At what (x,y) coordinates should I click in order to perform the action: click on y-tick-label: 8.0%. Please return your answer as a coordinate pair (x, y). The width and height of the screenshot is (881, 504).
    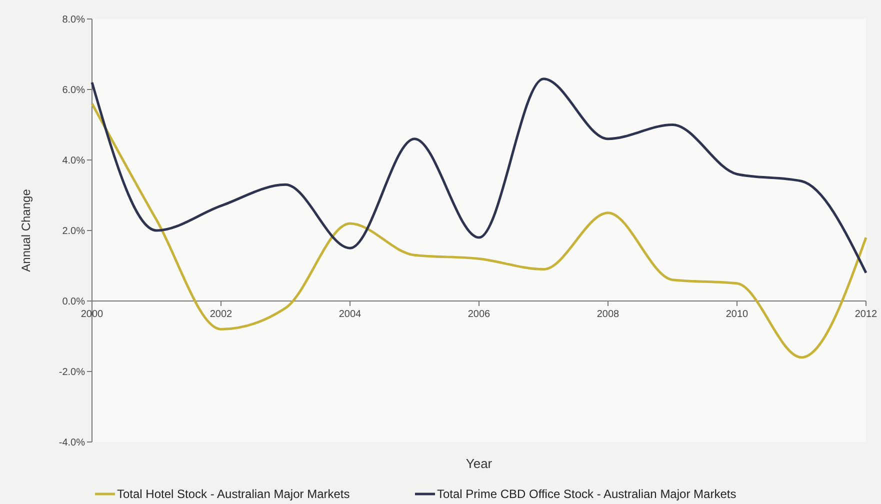
    Looking at the image, I should click on (74, 20).